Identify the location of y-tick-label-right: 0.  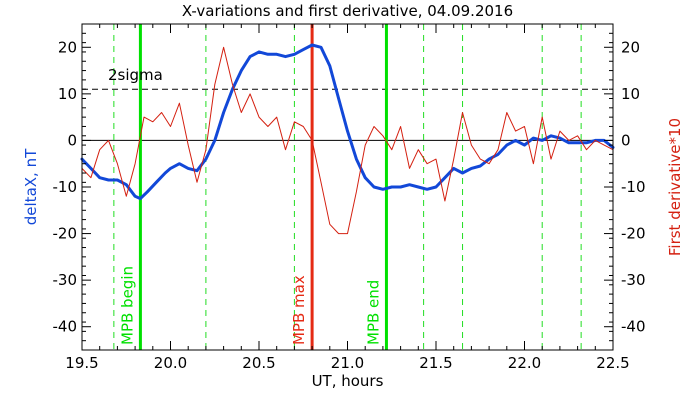
(626, 140).